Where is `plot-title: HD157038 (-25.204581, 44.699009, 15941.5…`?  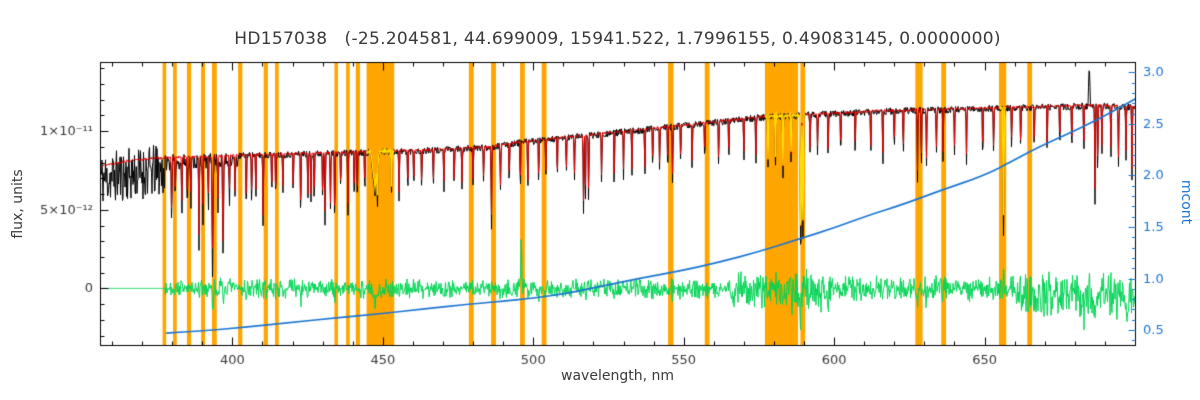
plot-title: HD157038 (-25.204581, 44.699009, 15941.5… is located at coordinates (617, 39).